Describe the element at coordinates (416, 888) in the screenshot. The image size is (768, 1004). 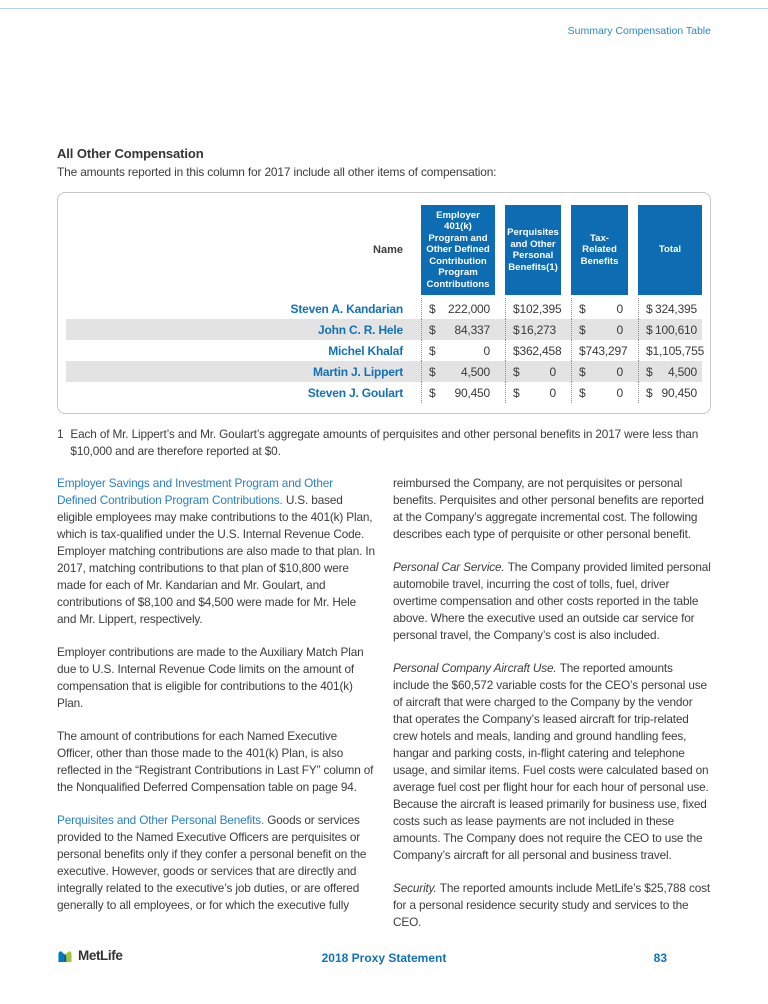
I see `paragraph-lead: Security.` at that location.